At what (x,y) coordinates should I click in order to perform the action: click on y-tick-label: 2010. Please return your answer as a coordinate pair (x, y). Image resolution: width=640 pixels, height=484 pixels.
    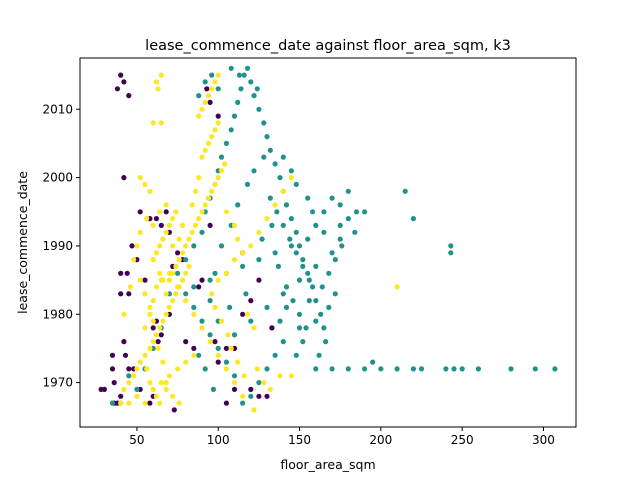
    Looking at the image, I should click on (57, 109).